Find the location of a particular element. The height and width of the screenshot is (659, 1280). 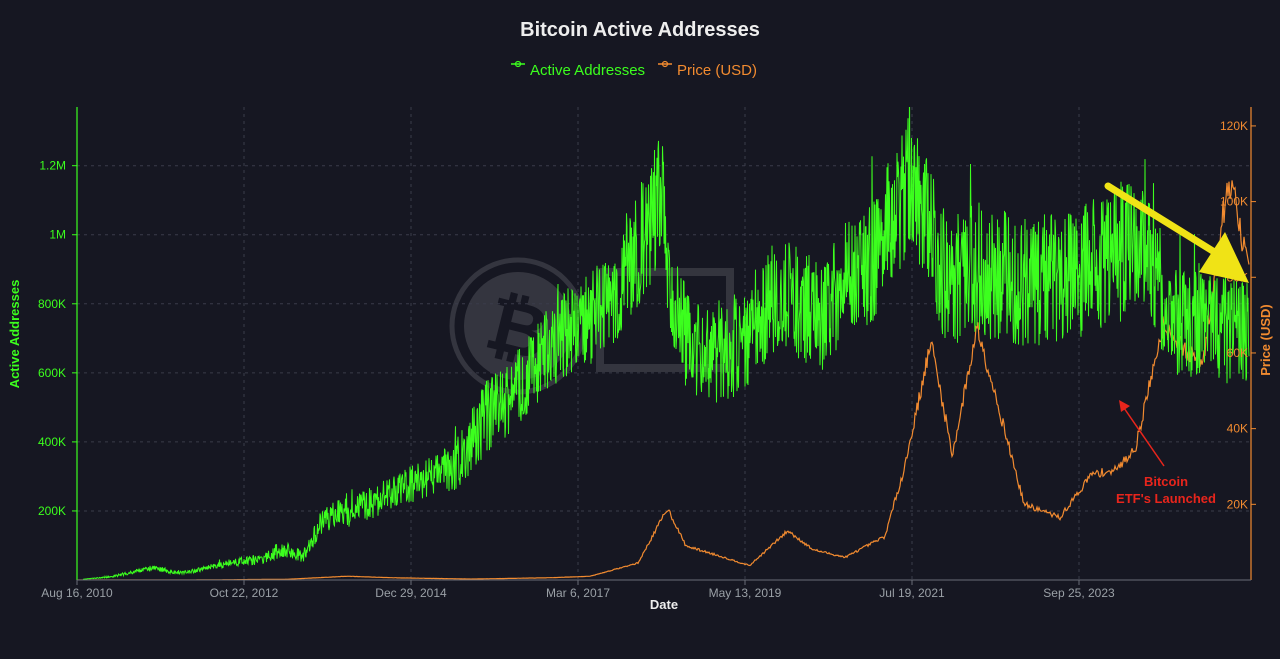

etf-annotation-line2: ETF's Launched is located at coordinates (1166, 498).